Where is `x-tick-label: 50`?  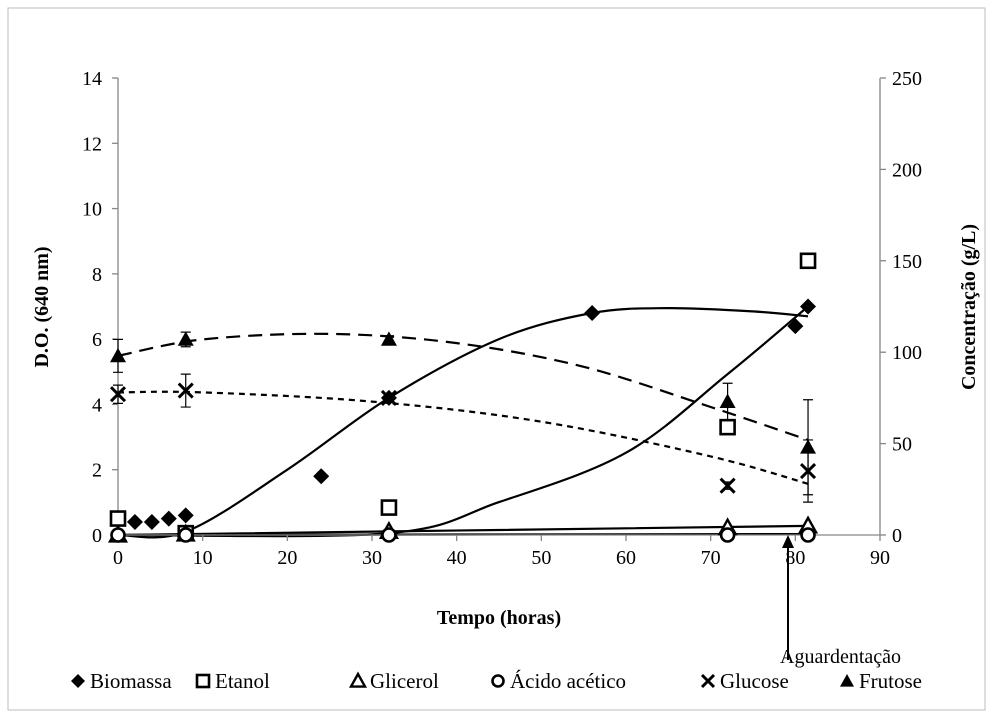
x-tick-label: 50 is located at coordinates (541, 558).